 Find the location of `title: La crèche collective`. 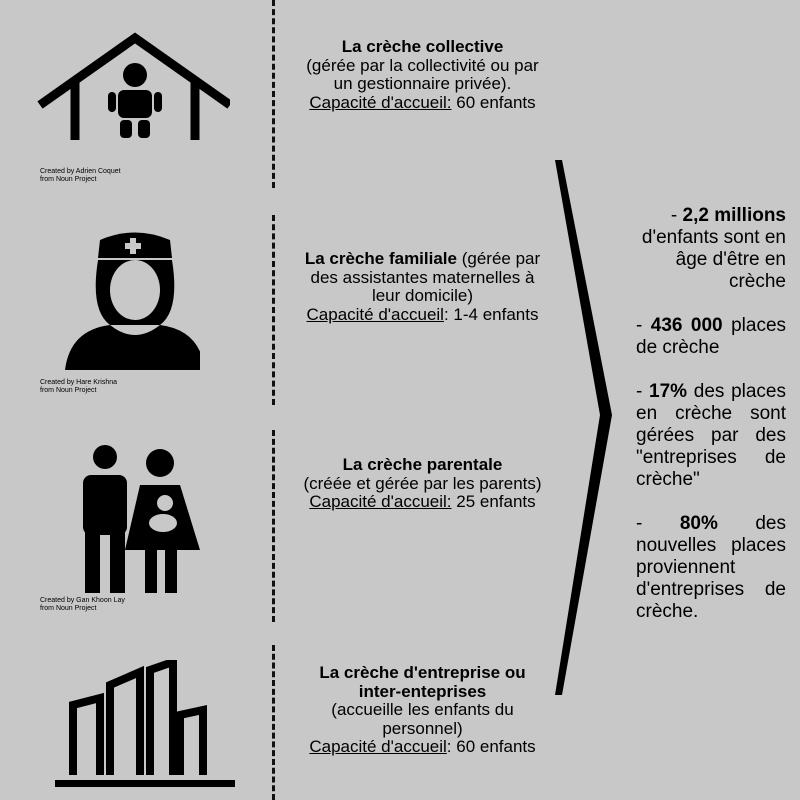

title: La crèche collective is located at coordinates (422, 46).